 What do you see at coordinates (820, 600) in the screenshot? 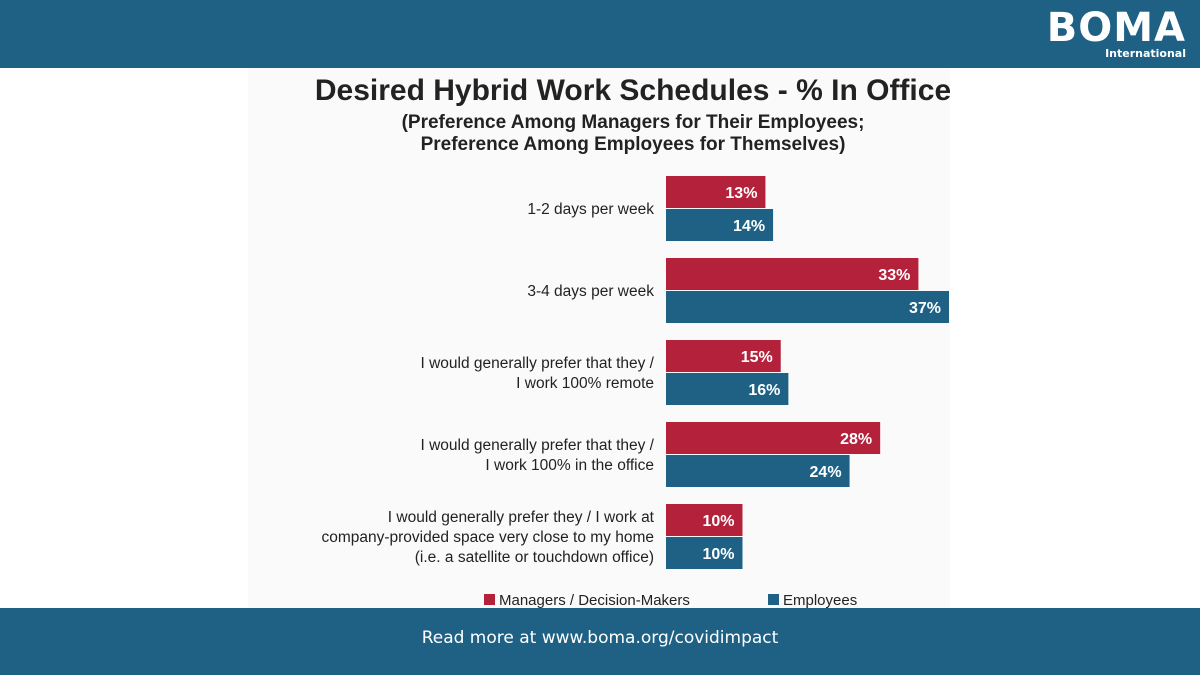
I see `legend-label-employees: Employees` at bounding box center [820, 600].